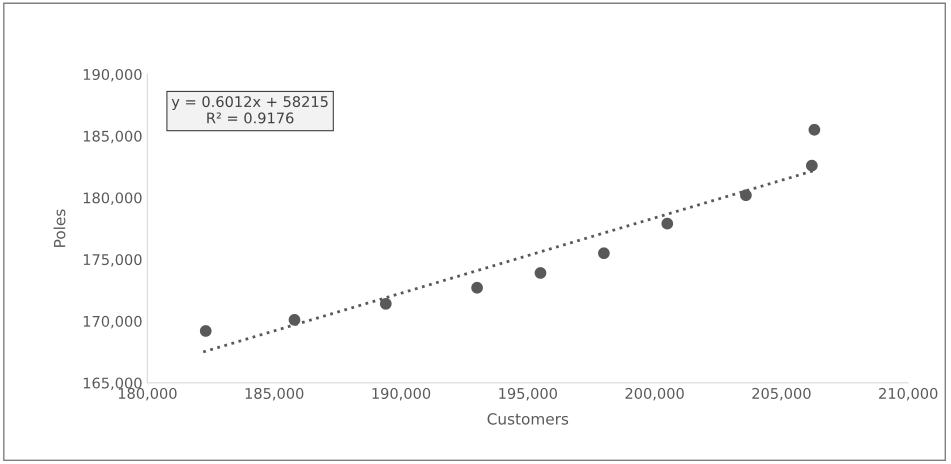 This screenshot has width=951, height=464. Describe the element at coordinates (250, 110) in the screenshot. I see `annotation: y = 0.6012x + 58215 R² = 0.9176` at that location.